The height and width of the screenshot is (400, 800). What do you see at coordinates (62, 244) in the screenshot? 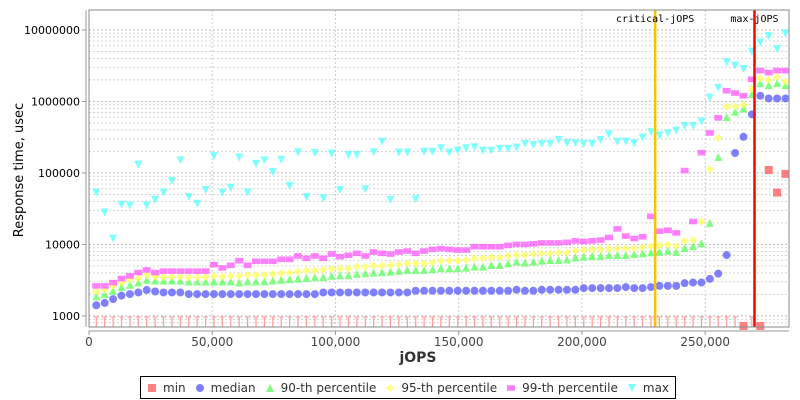
I see `y-tick-label: 10000` at bounding box center [62, 244].